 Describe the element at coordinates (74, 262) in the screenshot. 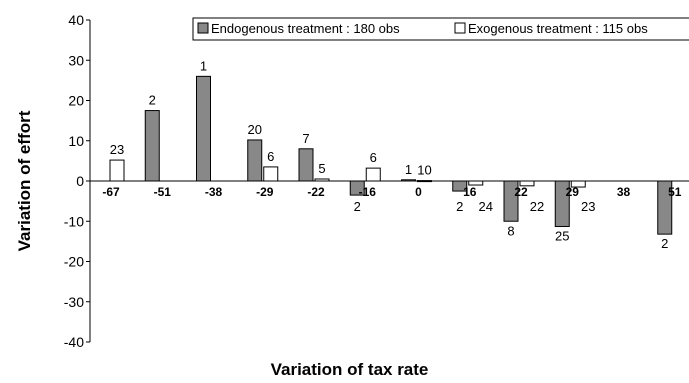

I see `y-tick-label: -20` at that location.